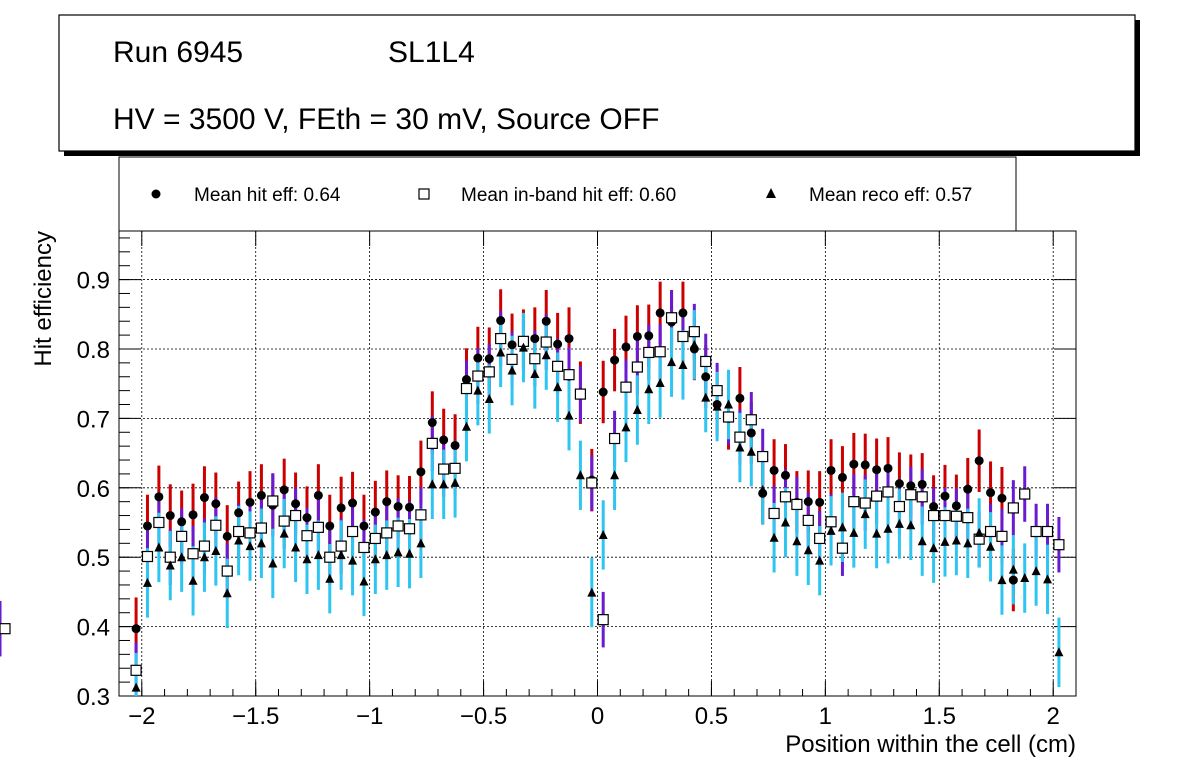 The width and height of the screenshot is (1196, 772). Describe the element at coordinates (93, 419) in the screenshot. I see `y-tick-label: 0.7` at that location.